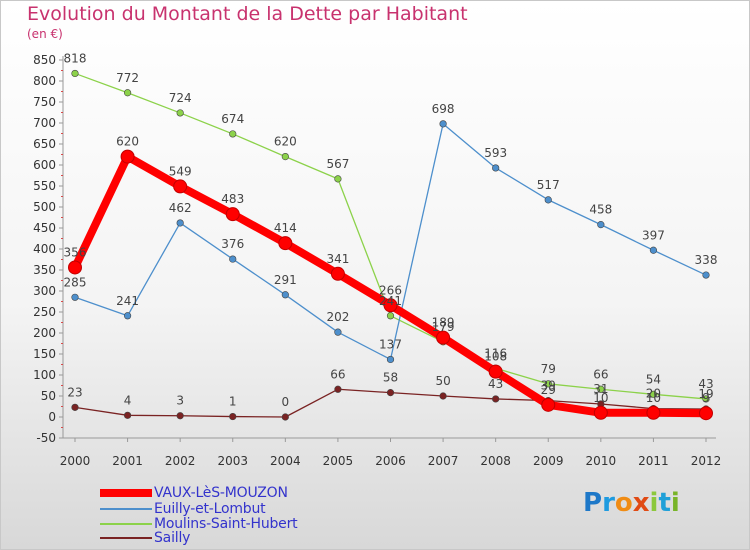 The height and width of the screenshot is (550, 750). Describe the element at coordinates (337, 259) in the screenshot. I see `data-label: 341` at that location.